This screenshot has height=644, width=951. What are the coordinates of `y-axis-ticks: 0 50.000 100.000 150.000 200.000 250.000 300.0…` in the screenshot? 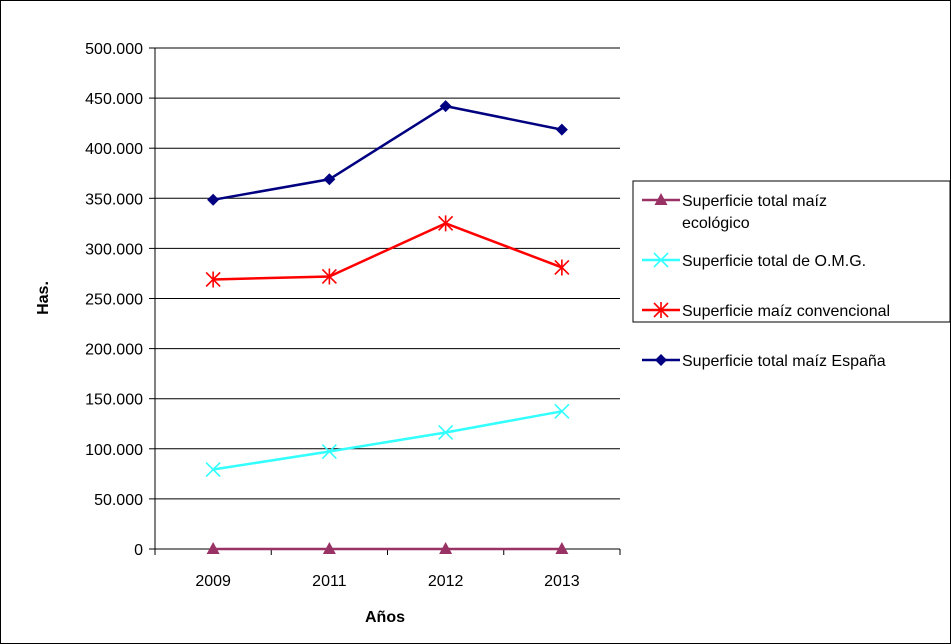 It's located at (120, 300).